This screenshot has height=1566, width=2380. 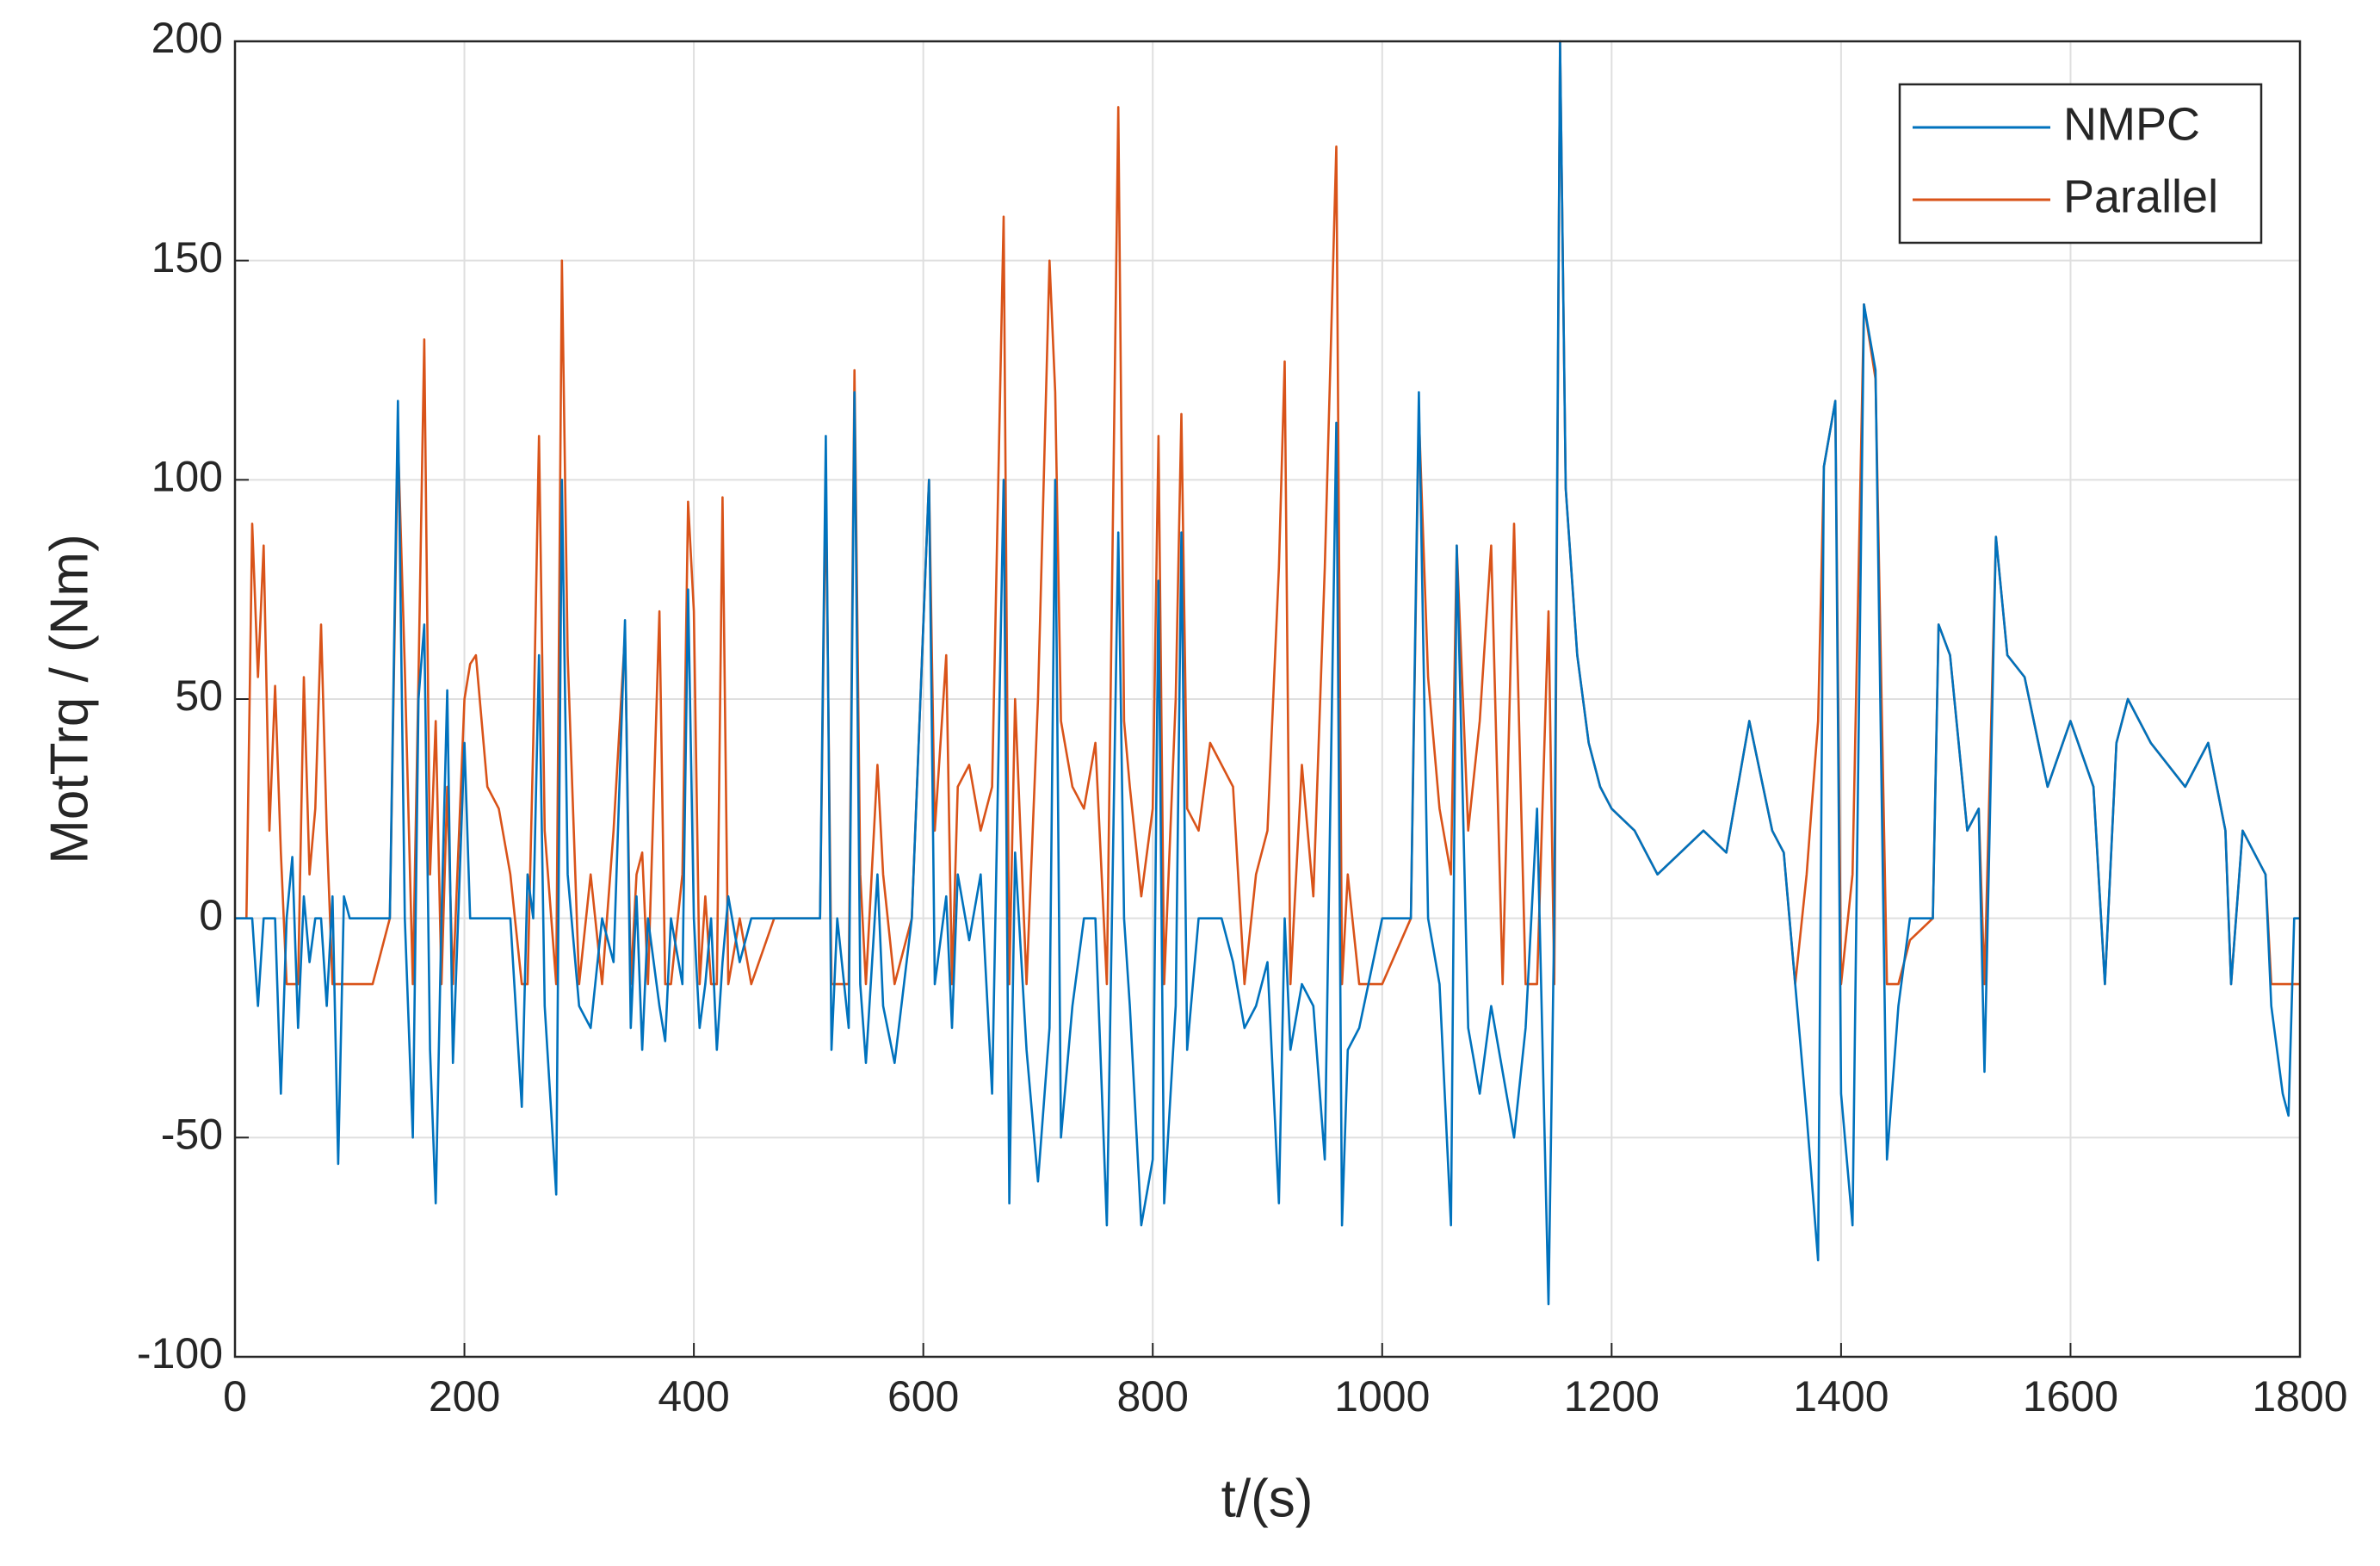 What do you see at coordinates (192, 1135) in the screenshot?
I see `y-tick-label: -50` at bounding box center [192, 1135].